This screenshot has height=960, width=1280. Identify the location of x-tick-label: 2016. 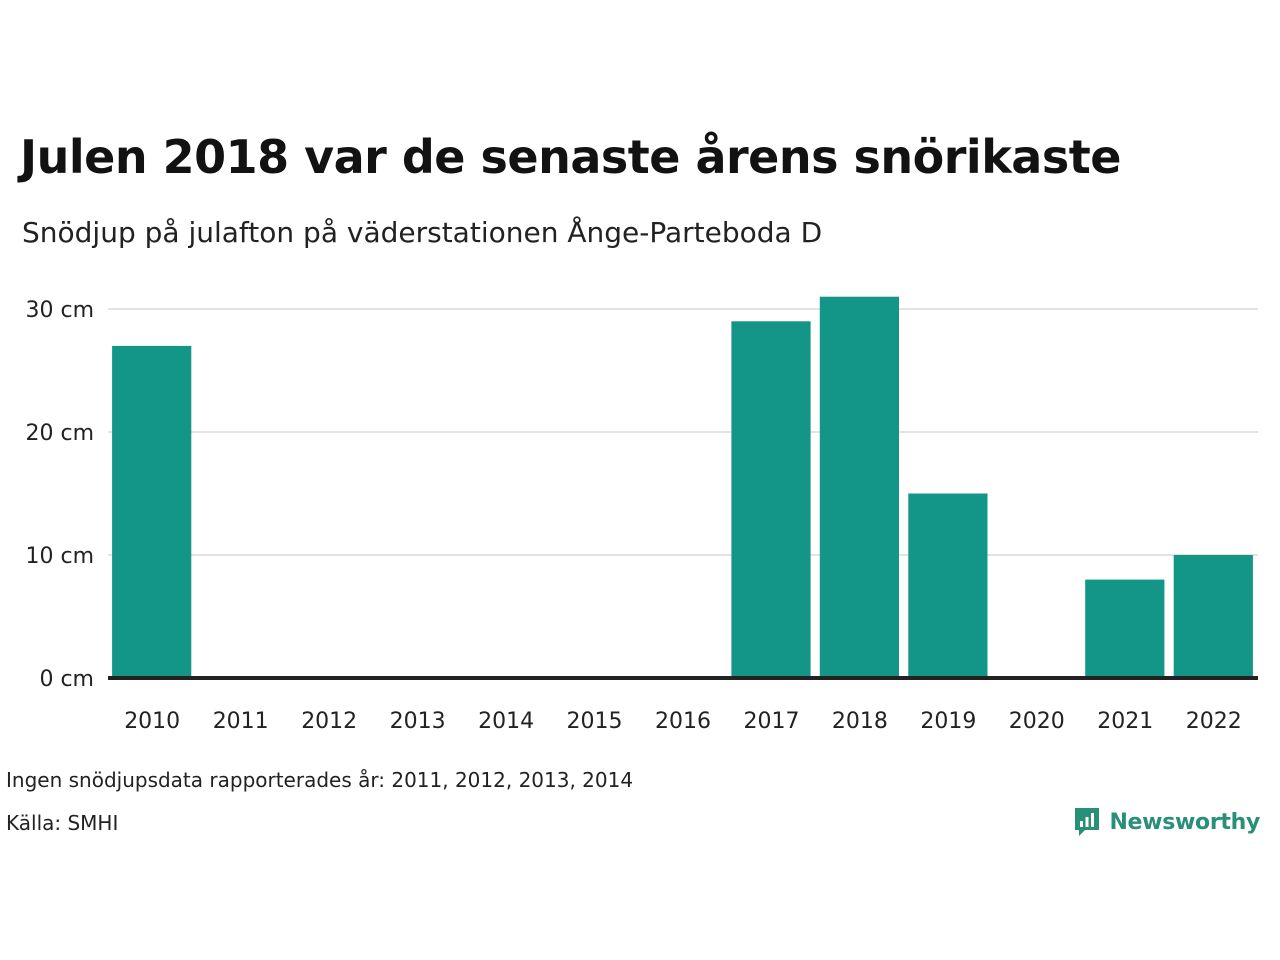
(683, 721).